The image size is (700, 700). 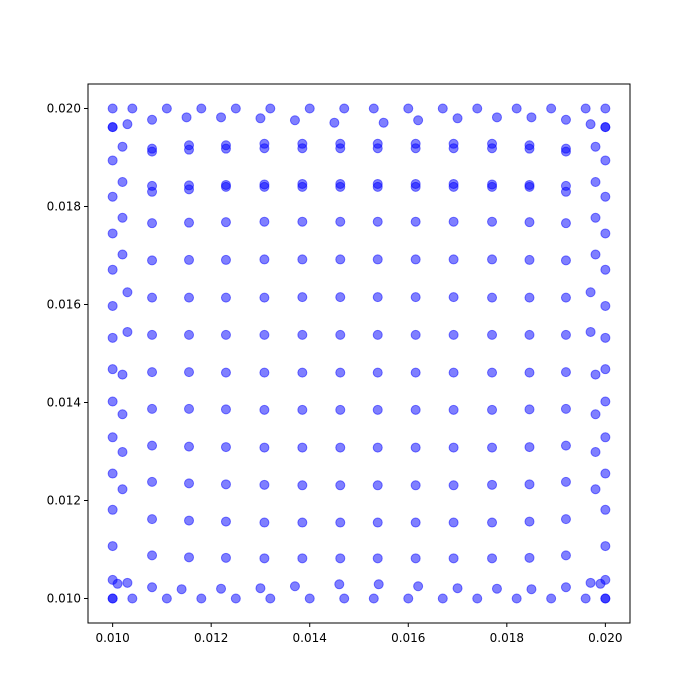 What do you see at coordinates (211, 638) in the screenshot?
I see `x-tick-label: 0.012` at bounding box center [211, 638].